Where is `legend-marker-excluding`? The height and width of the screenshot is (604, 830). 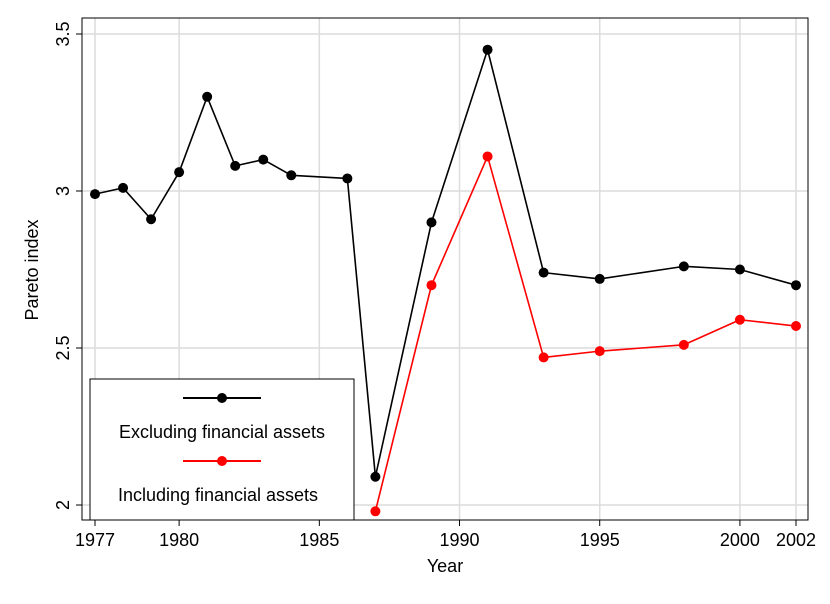 legend-marker-excluding is located at coordinates (222, 398).